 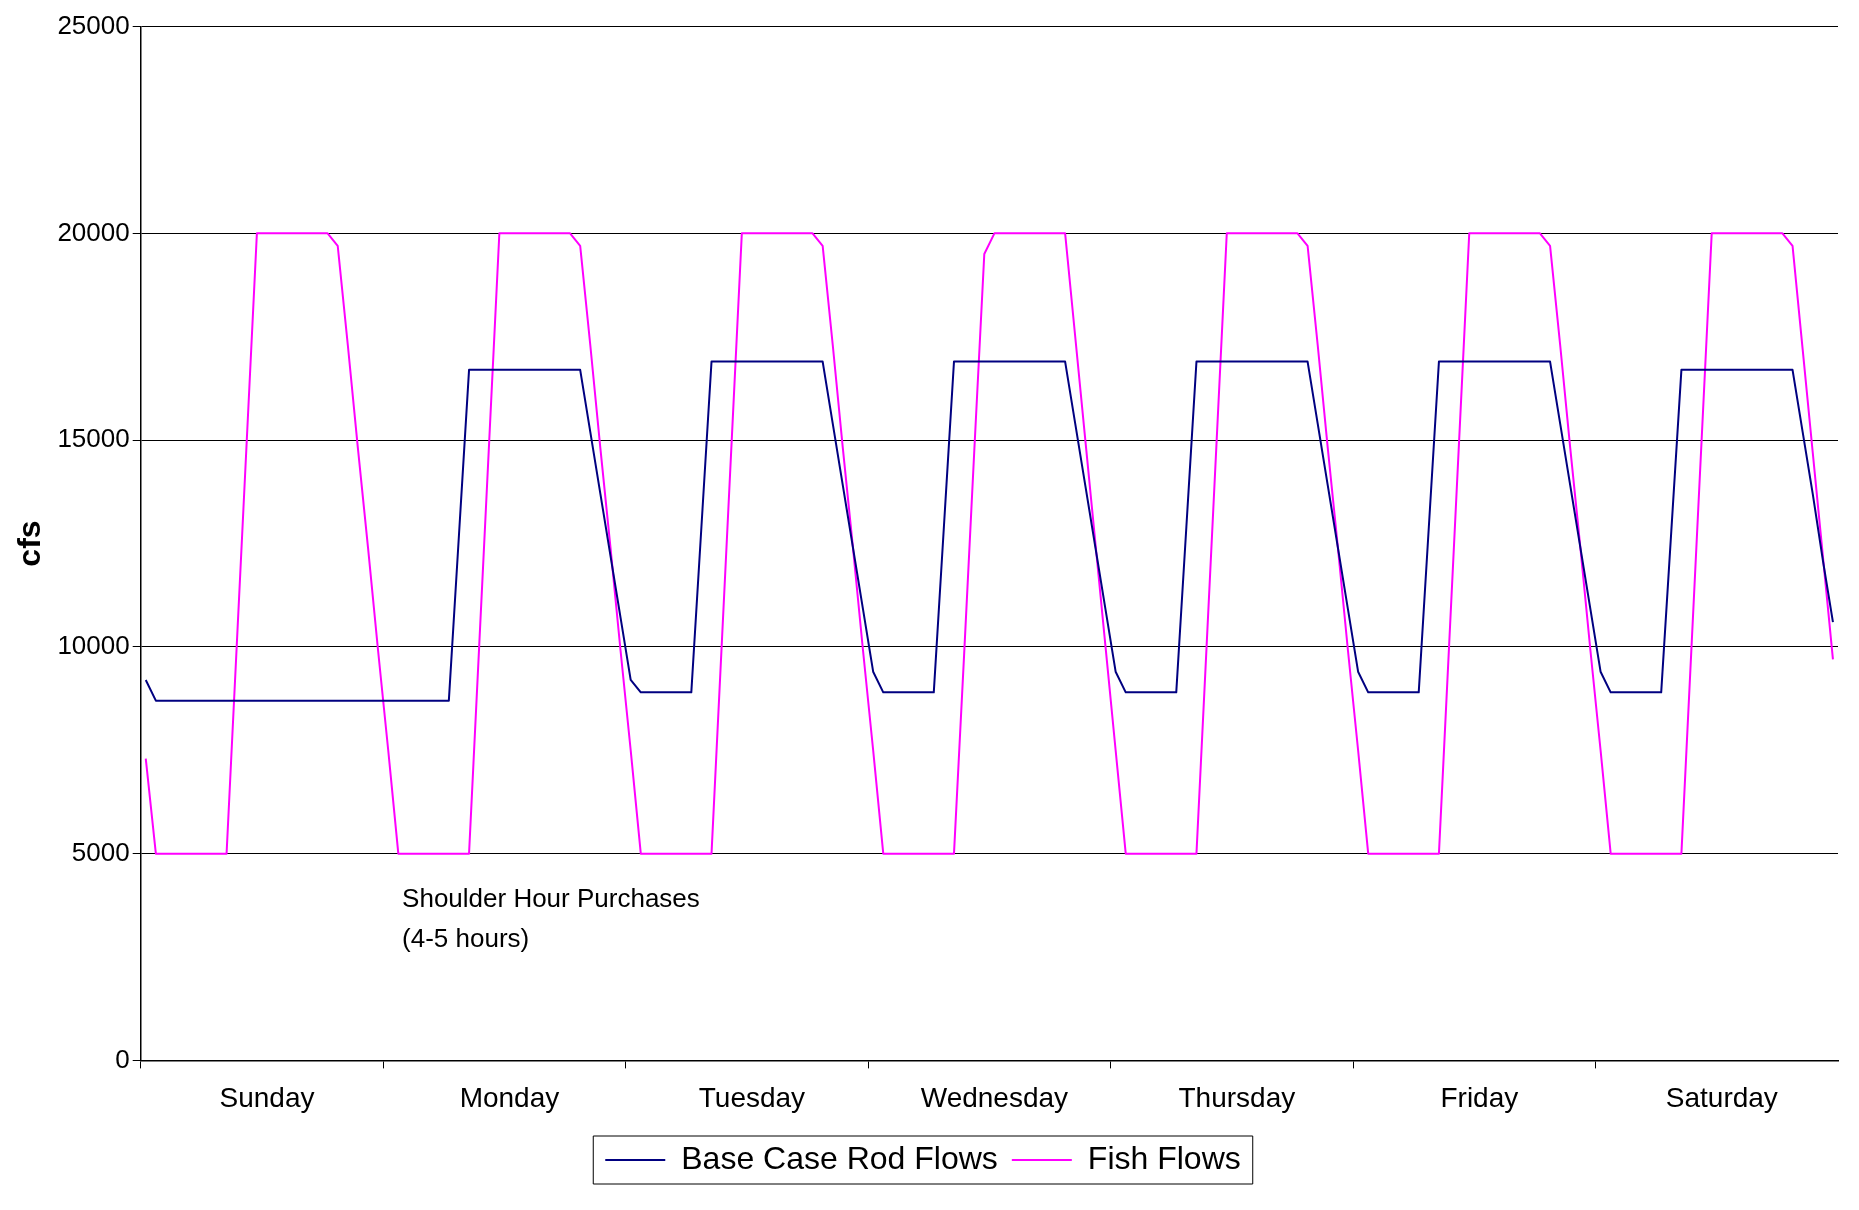 What do you see at coordinates (29, 543) in the screenshot?
I see `y-axis-title: cfs` at bounding box center [29, 543].